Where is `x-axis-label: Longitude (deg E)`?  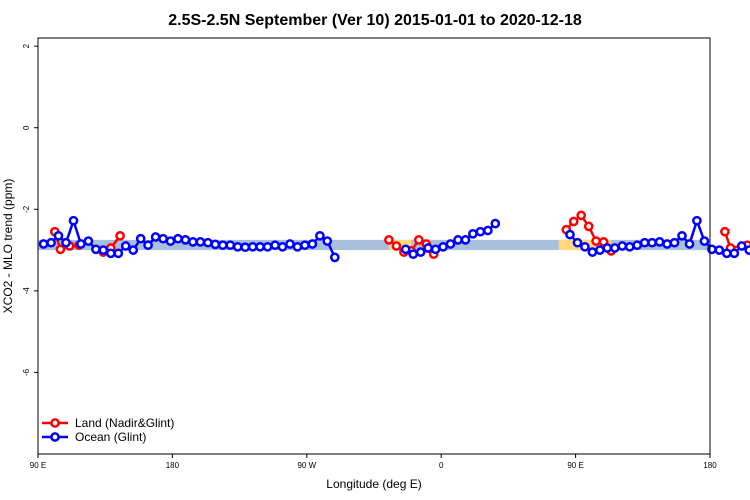
x-axis-label: Longitude (deg E) is located at coordinates (373, 484).